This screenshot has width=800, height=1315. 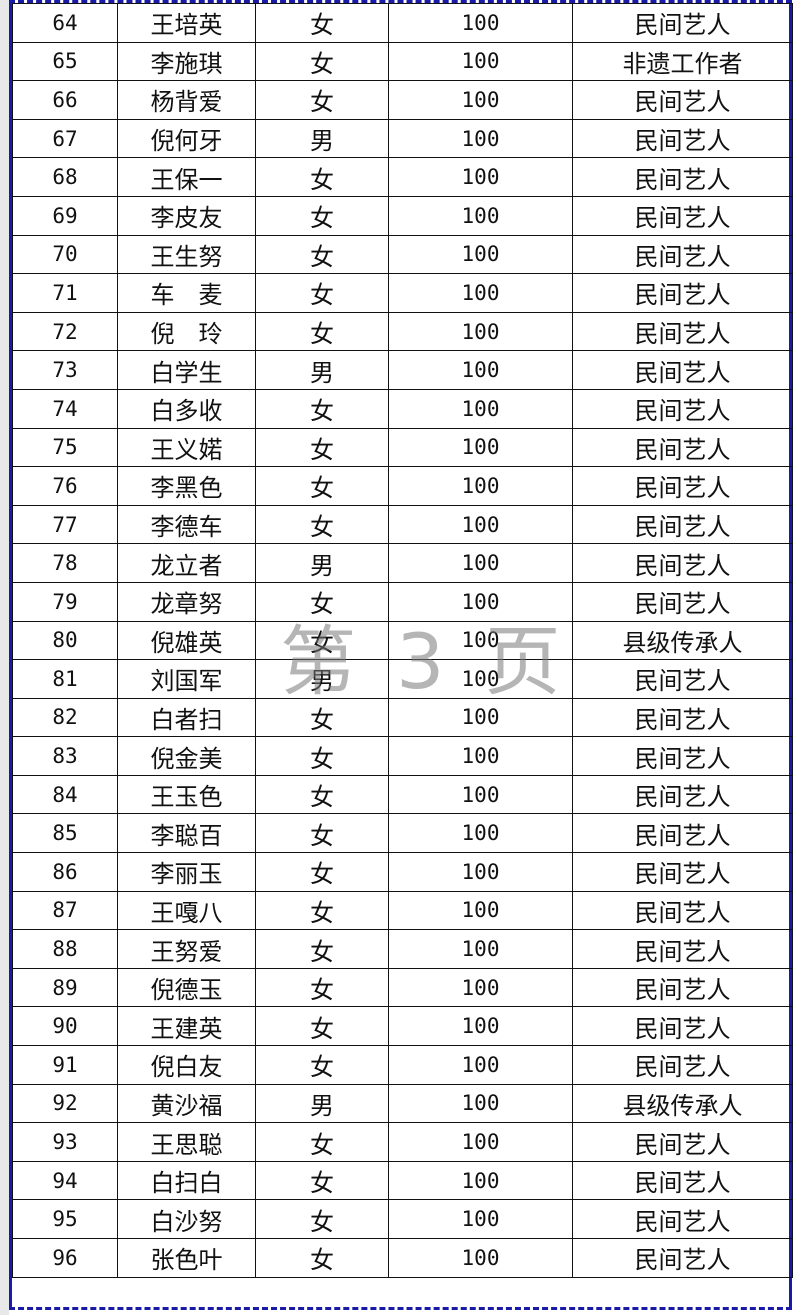 I want to click on cell-index: 64, so click(x=65, y=23).